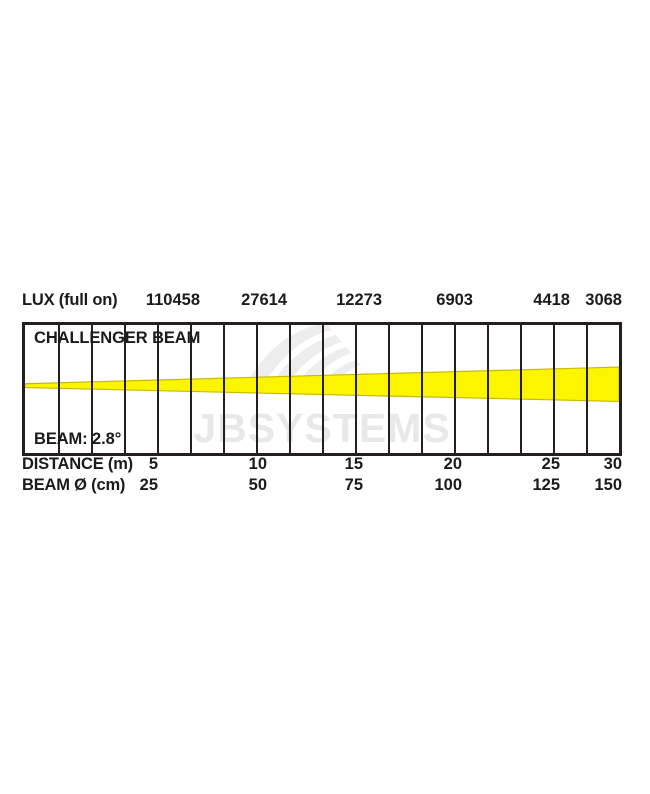 Image resolution: width=650 pixels, height=794 pixels. Describe the element at coordinates (74, 485) in the screenshot. I see `beam-diameter-row-label: BEAM Ø (cm)` at that location.